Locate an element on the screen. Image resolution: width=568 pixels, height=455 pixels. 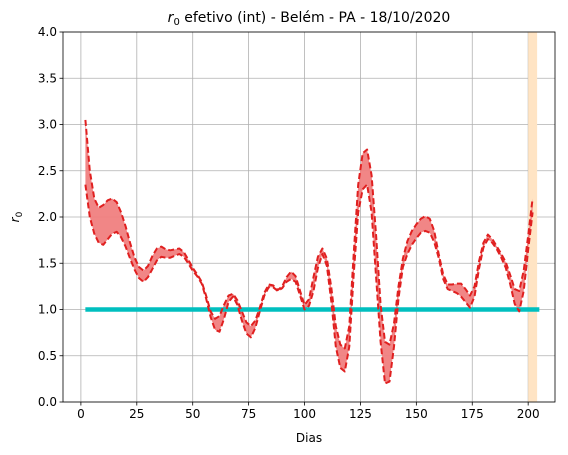
title-text: efetivo (int) - Belém - PA - 18/10/2020 is located at coordinates (315, 18).